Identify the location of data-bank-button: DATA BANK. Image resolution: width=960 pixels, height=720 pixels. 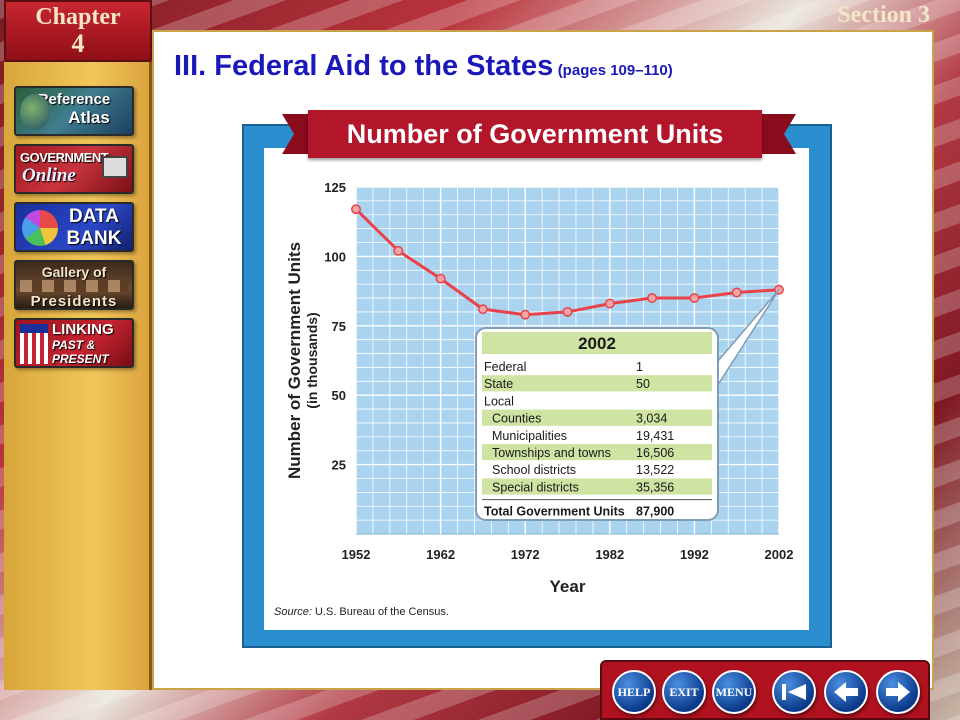
(74, 227).